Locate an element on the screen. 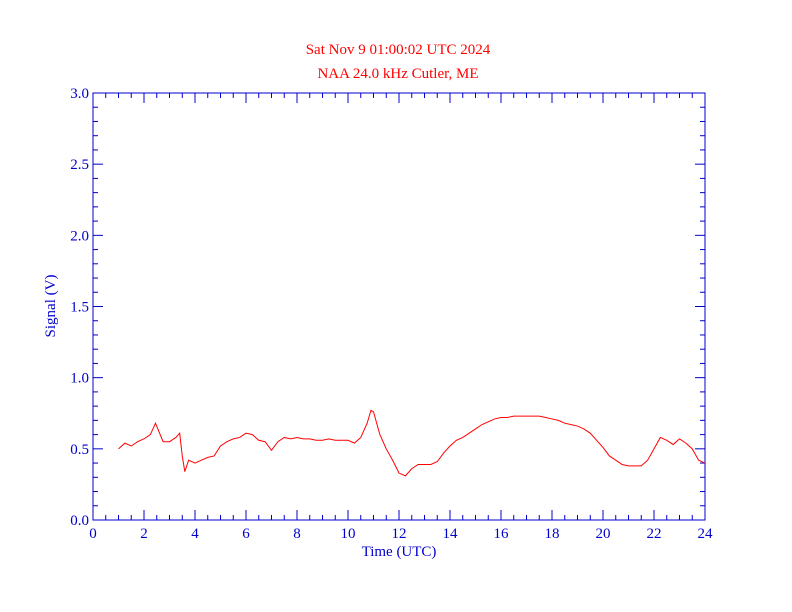 The image size is (792, 612). x-tick-label: 24 is located at coordinates (706, 534).